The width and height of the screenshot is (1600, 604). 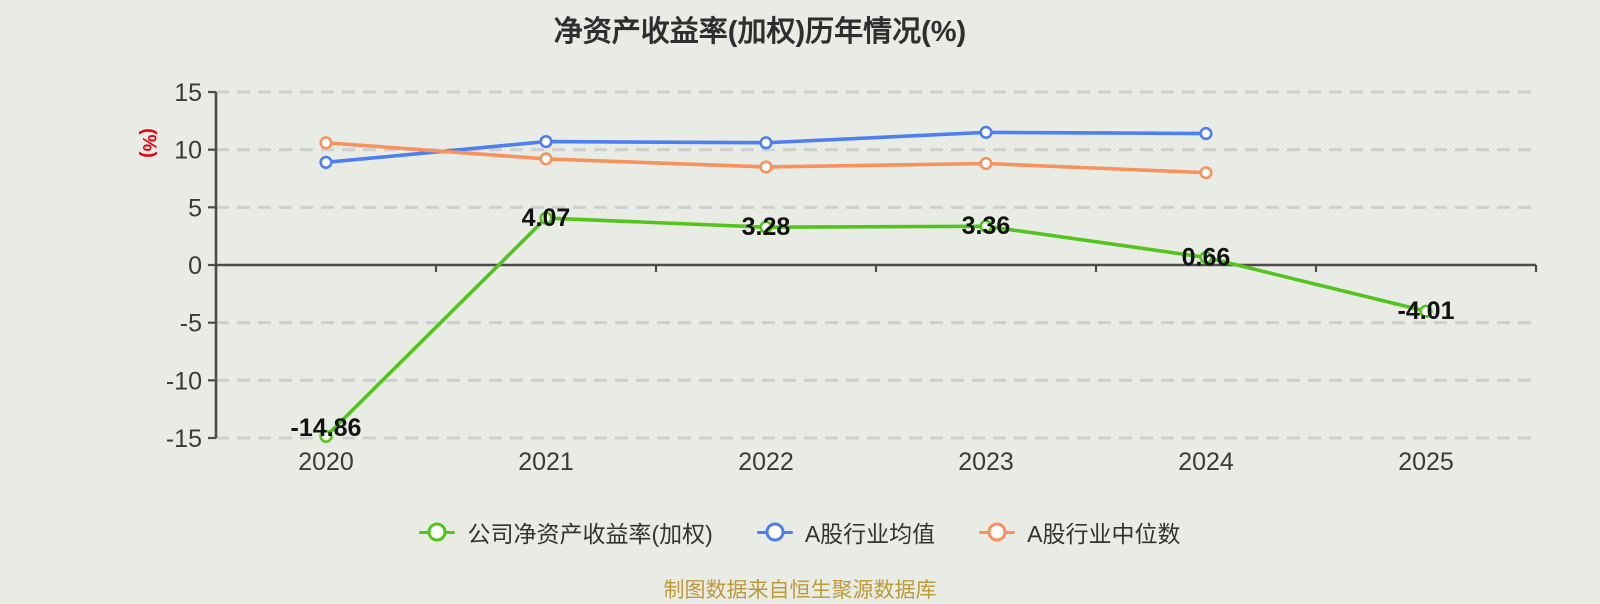 I want to click on y-tick-label: 10, so click(x=188, y=151).